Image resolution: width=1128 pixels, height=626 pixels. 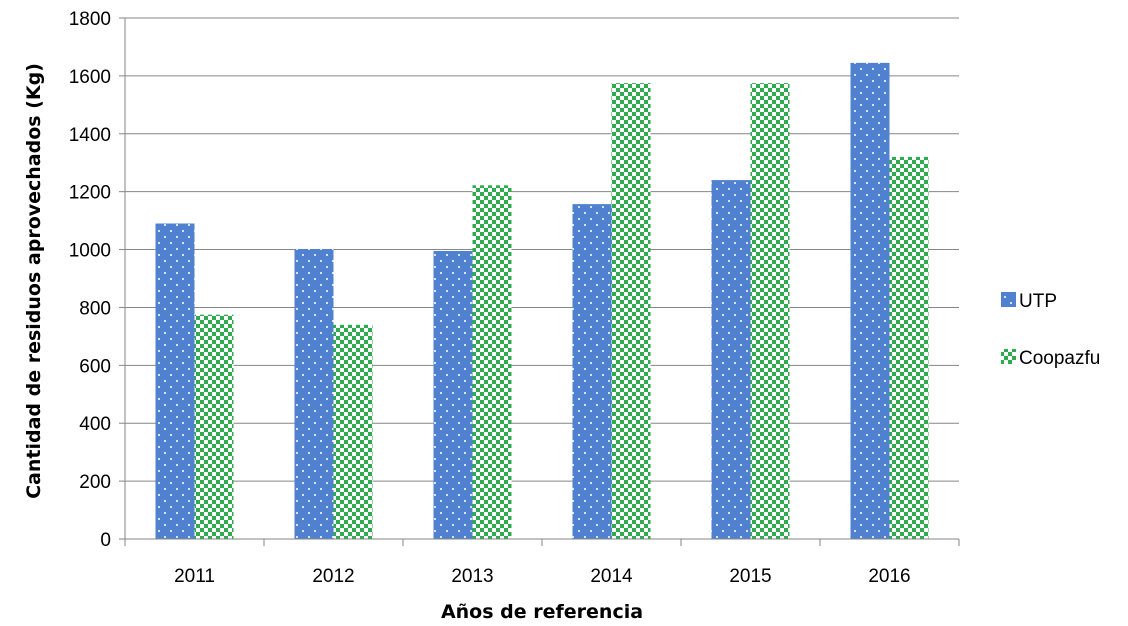 I want to click on x-tick-label: 2015, so click(x=750, y=576).